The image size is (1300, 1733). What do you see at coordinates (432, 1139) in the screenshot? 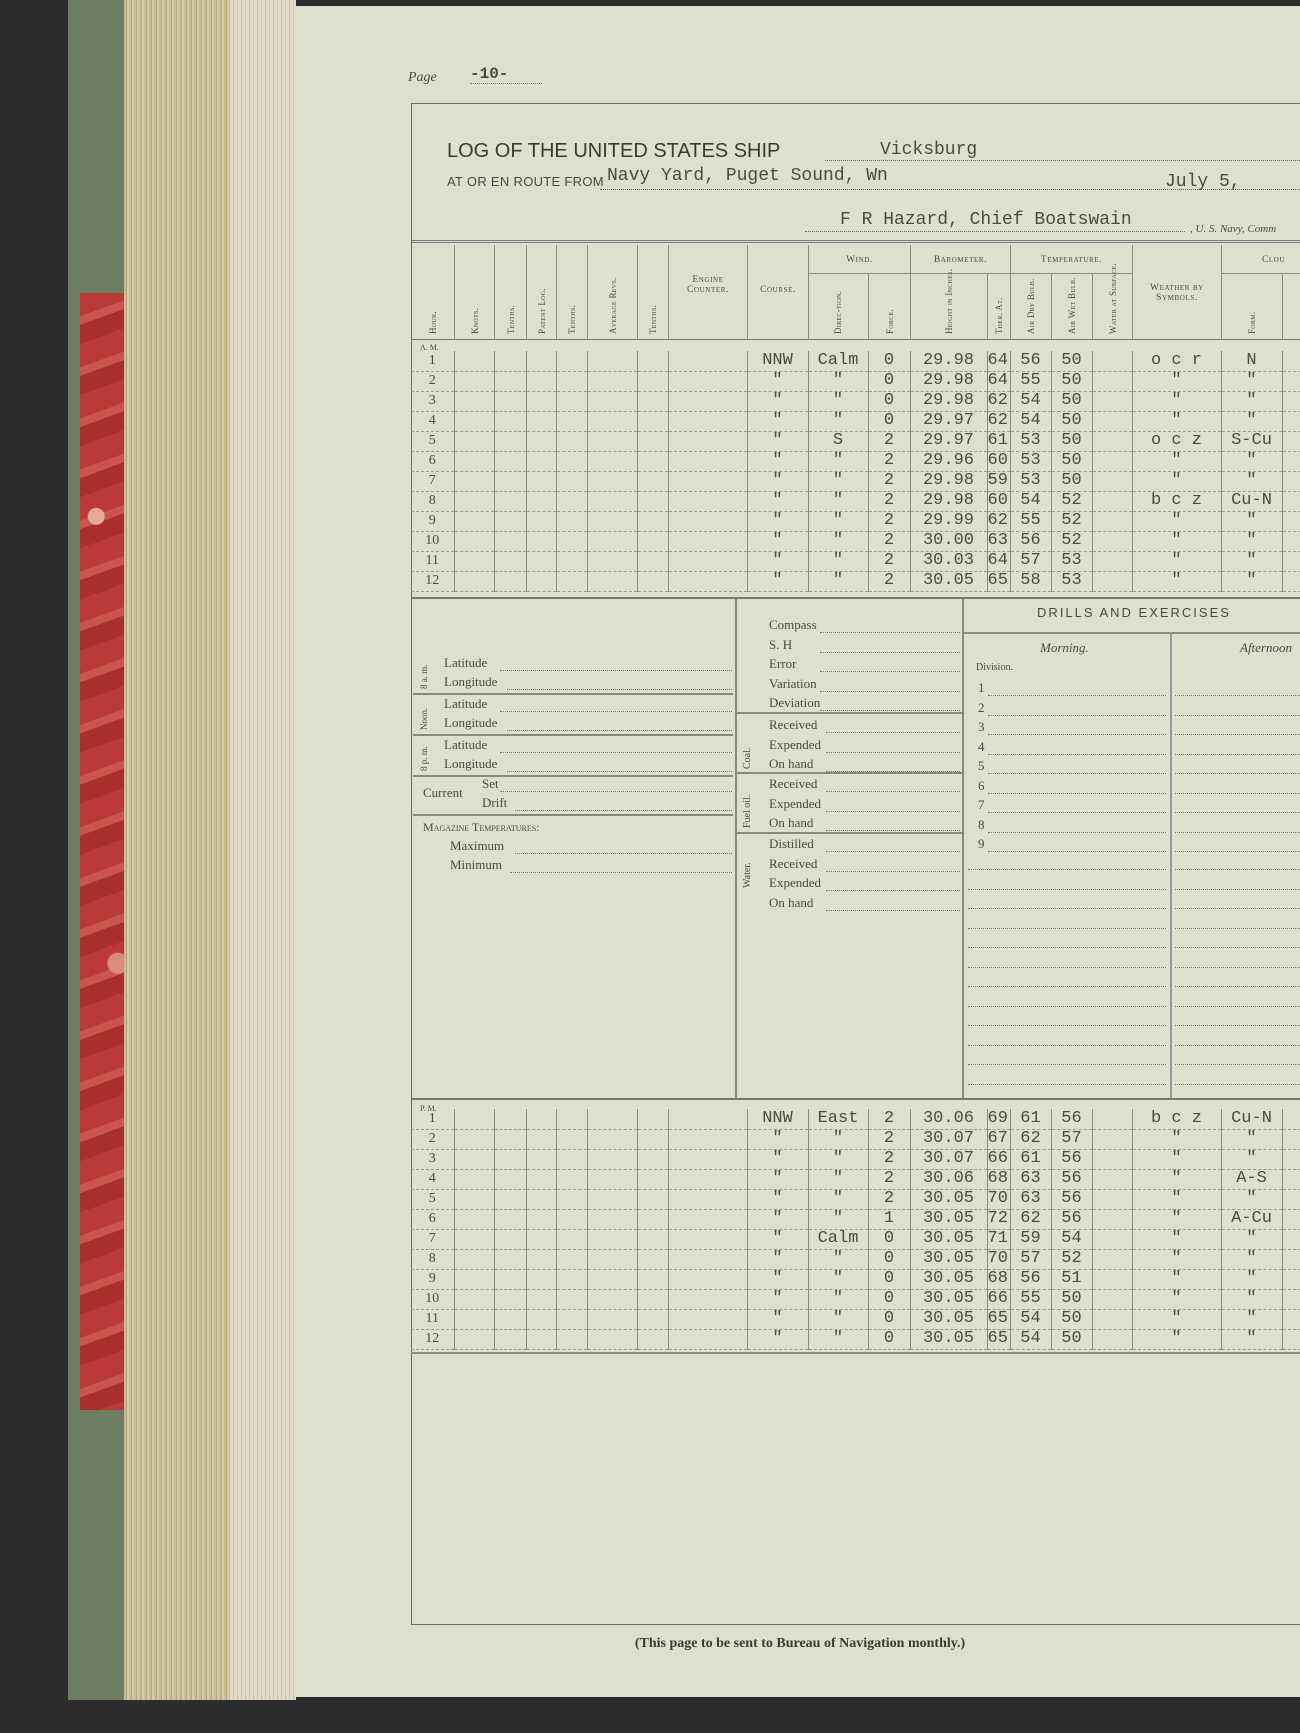
I see `cell-hour: 2` at bounding box center [432, 1139].